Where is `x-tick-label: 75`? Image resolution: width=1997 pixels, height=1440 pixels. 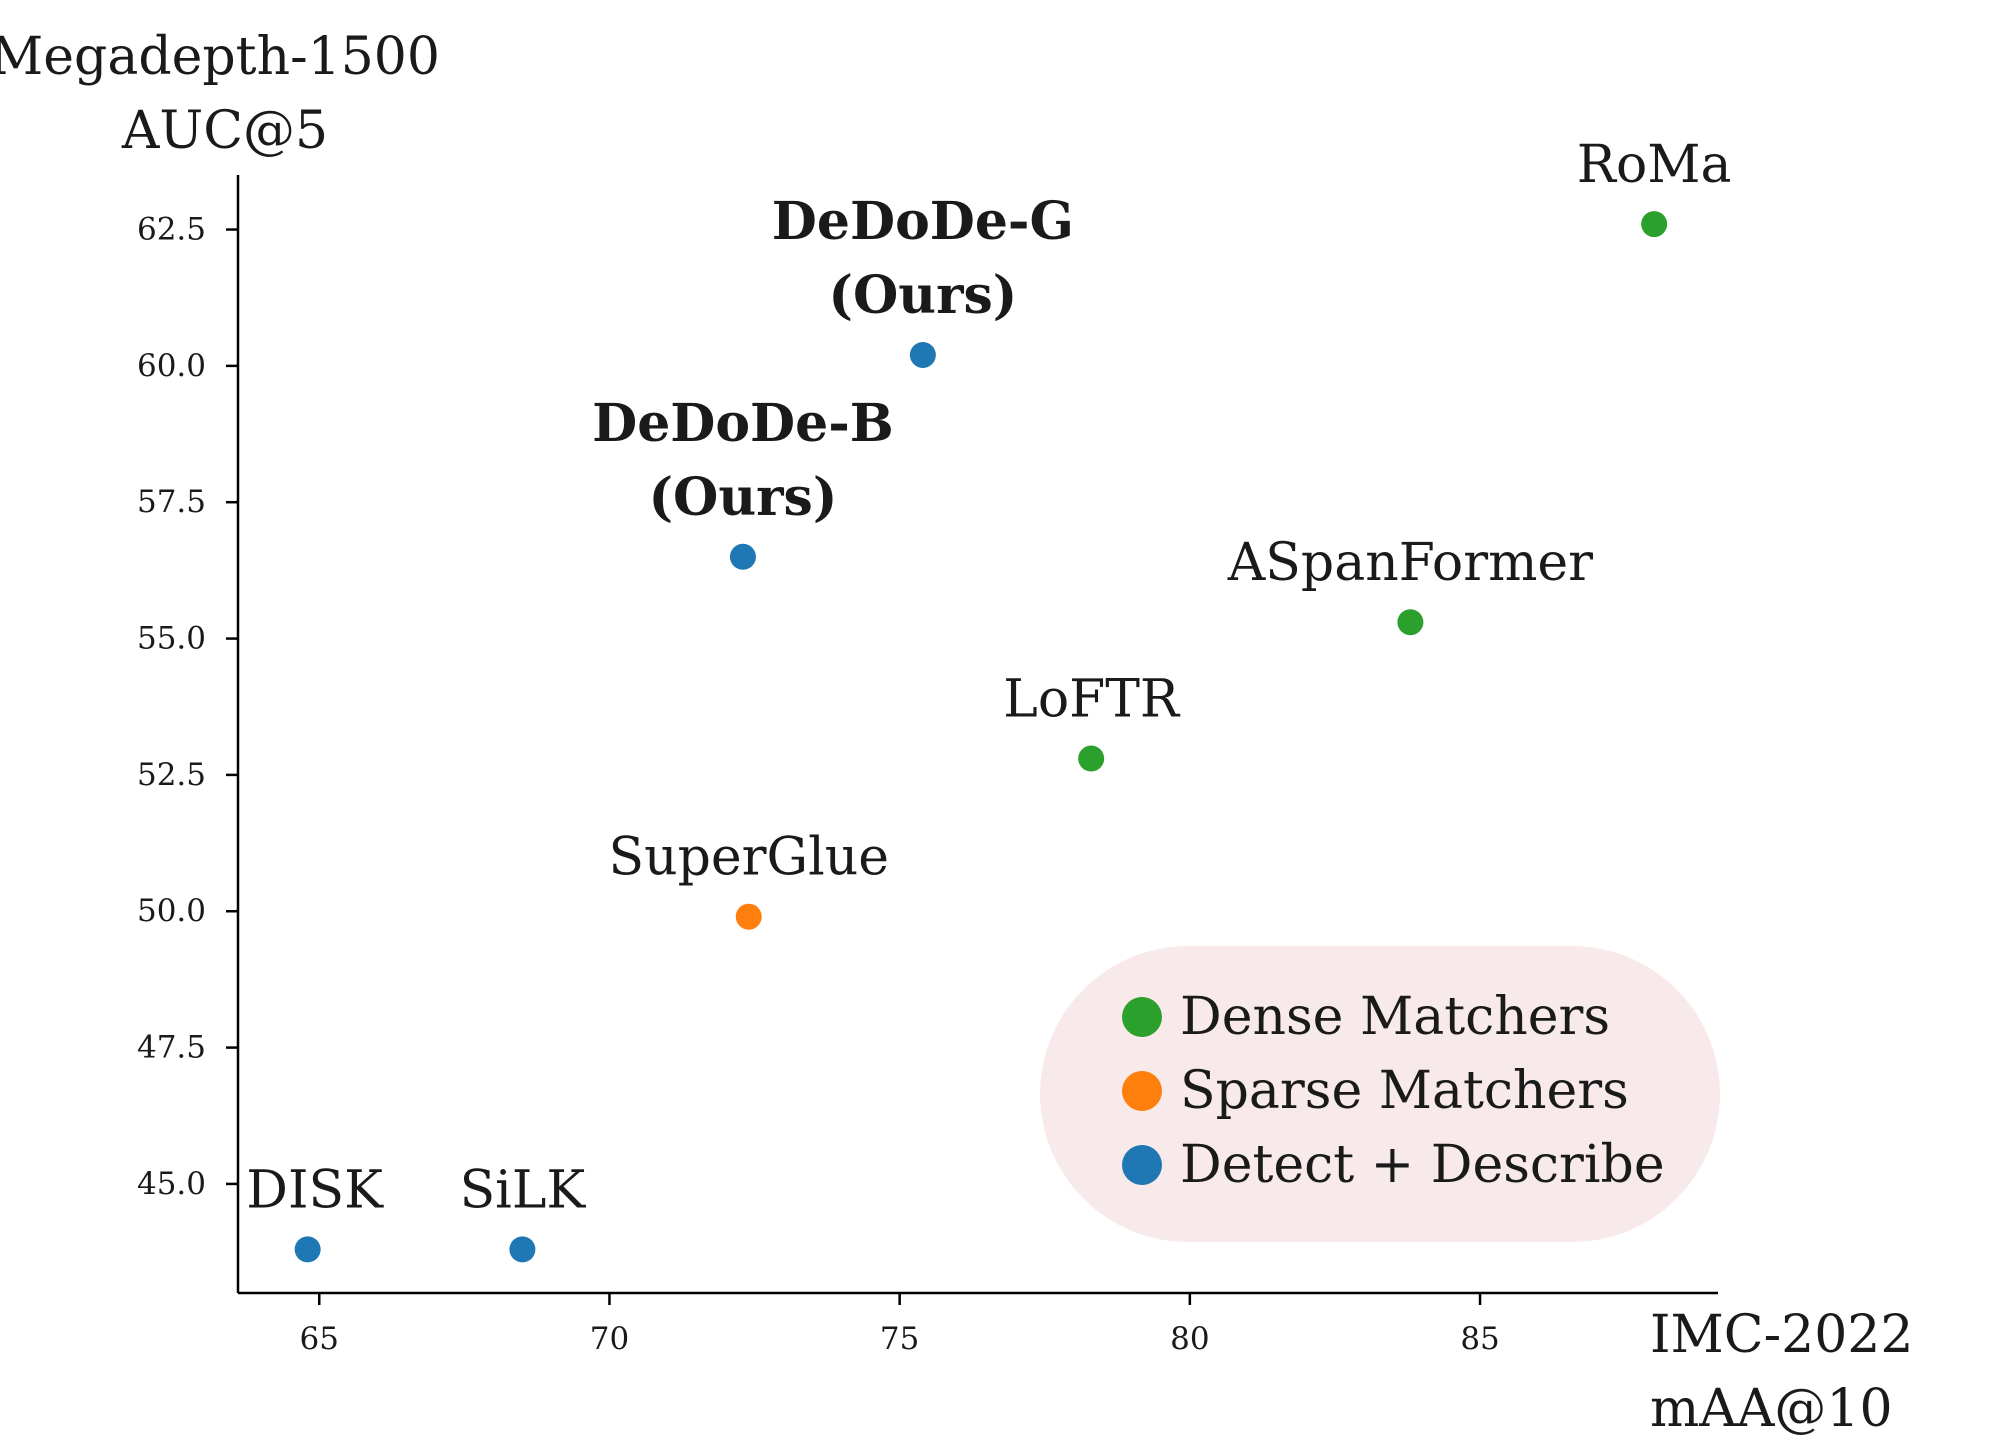
x-tick-label: 75 is located at coordinates (899, 1339).